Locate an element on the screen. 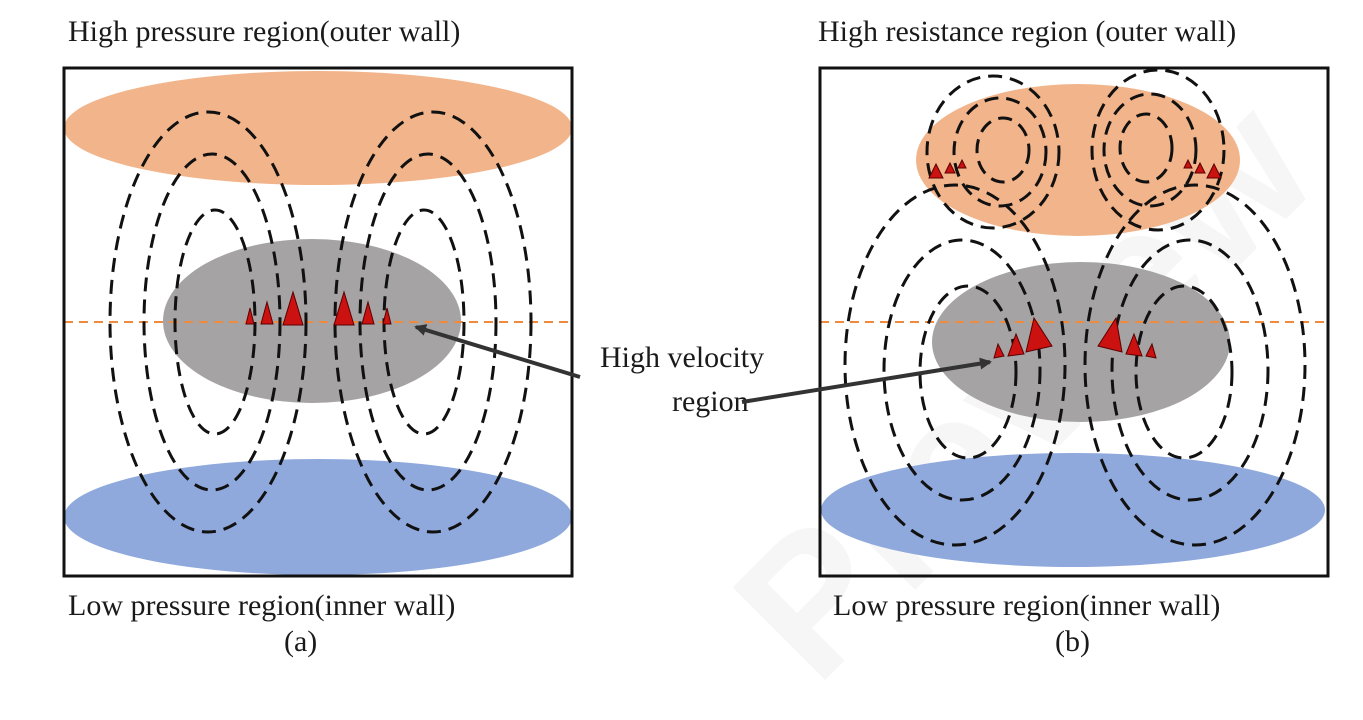 The image size is (1363, 720). panel-b-streamline-left-inner is located at coordinates (968, 372).